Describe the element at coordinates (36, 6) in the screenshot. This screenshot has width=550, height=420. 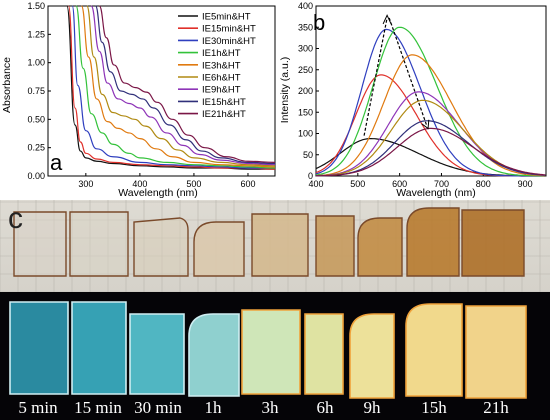
I see `a-y-tick-label: 1.50` at that location.